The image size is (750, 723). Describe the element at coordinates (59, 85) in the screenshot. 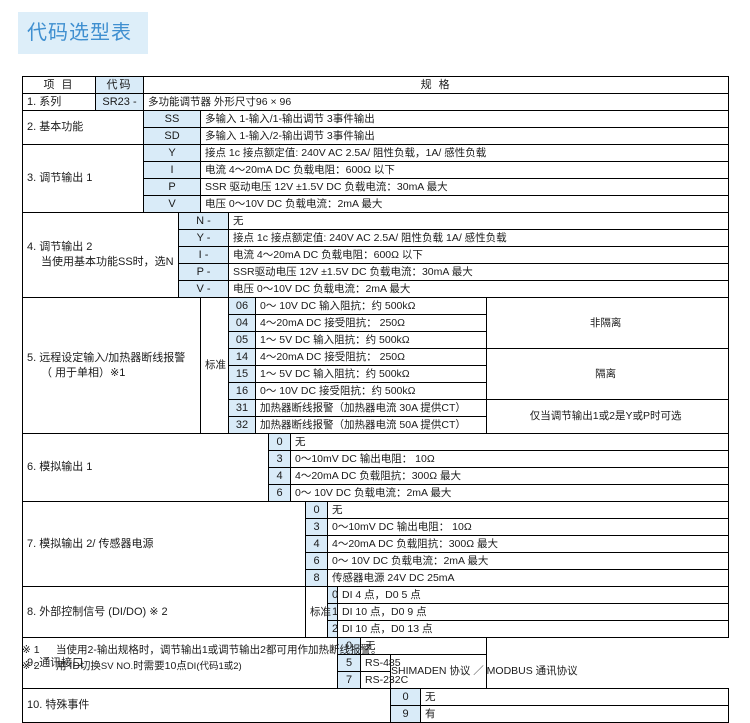

I see `header-item: 项 目` at that location.